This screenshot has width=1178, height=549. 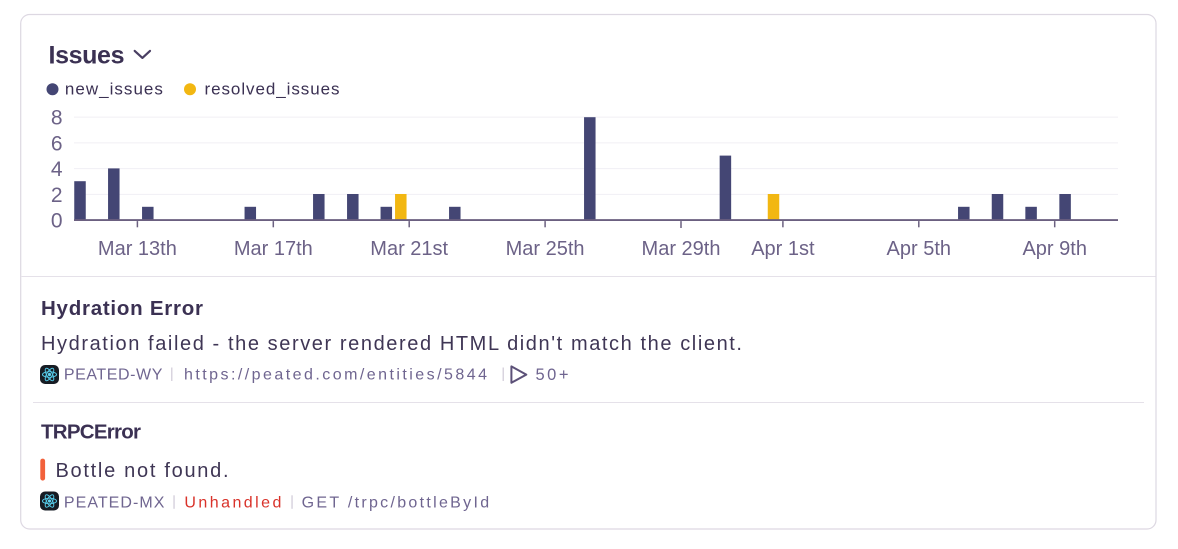 I want to click on svg-text: Hydration Error, so click(x=122, y=308).